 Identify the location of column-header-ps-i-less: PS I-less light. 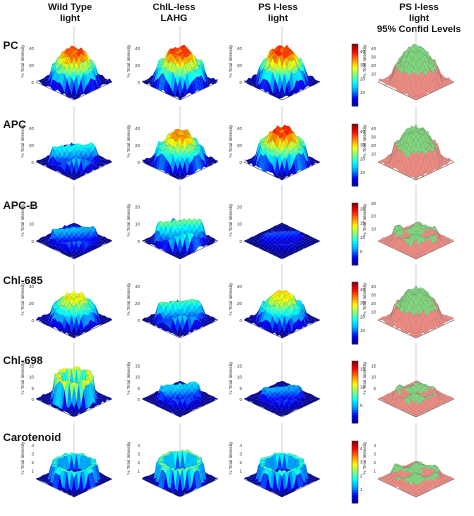
(278, 13).